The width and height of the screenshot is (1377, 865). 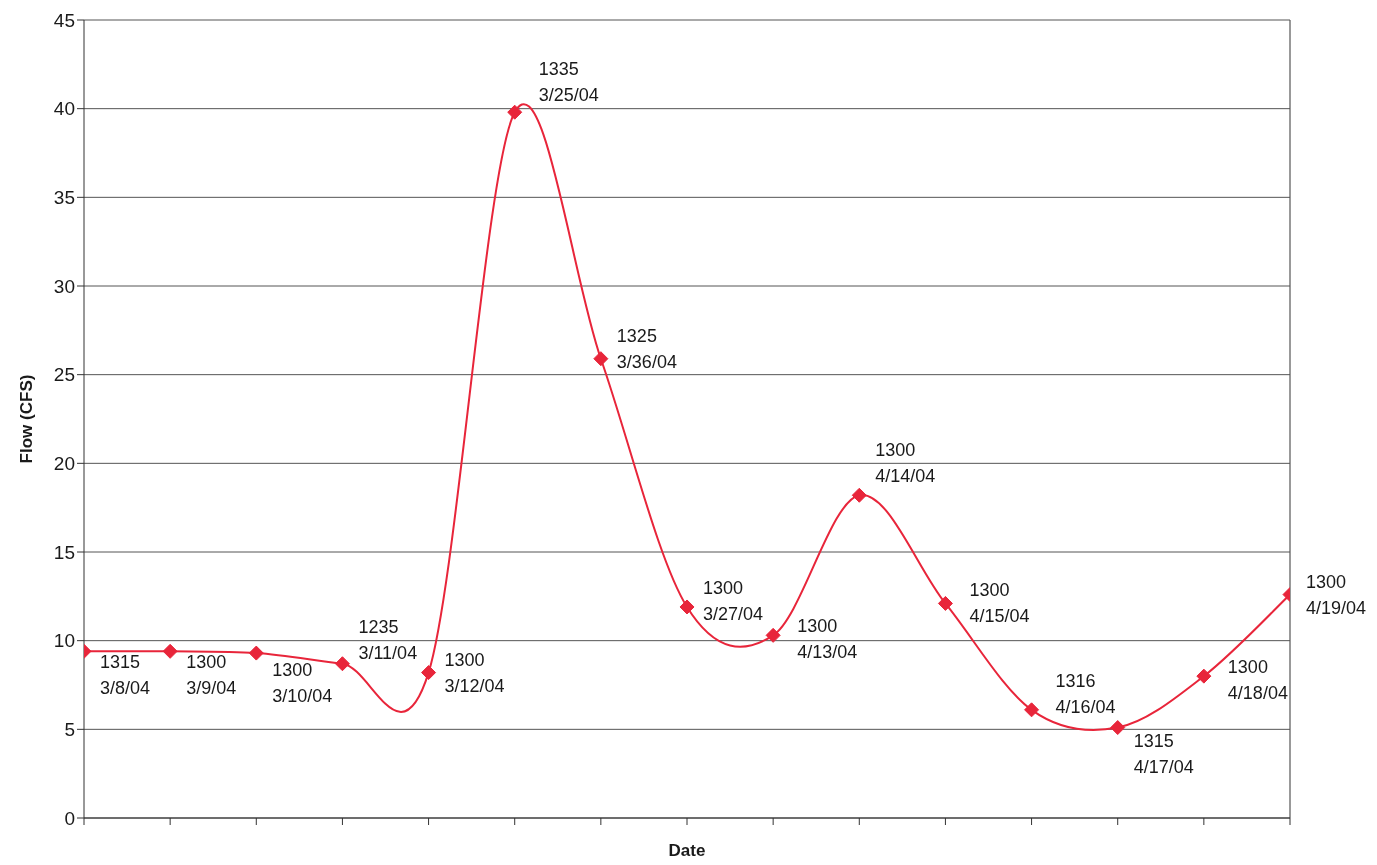 What do you see at coordinates (69, 818) in the screenshot?
I see `y-tick-label: 0` at bounding box center [69, 818].